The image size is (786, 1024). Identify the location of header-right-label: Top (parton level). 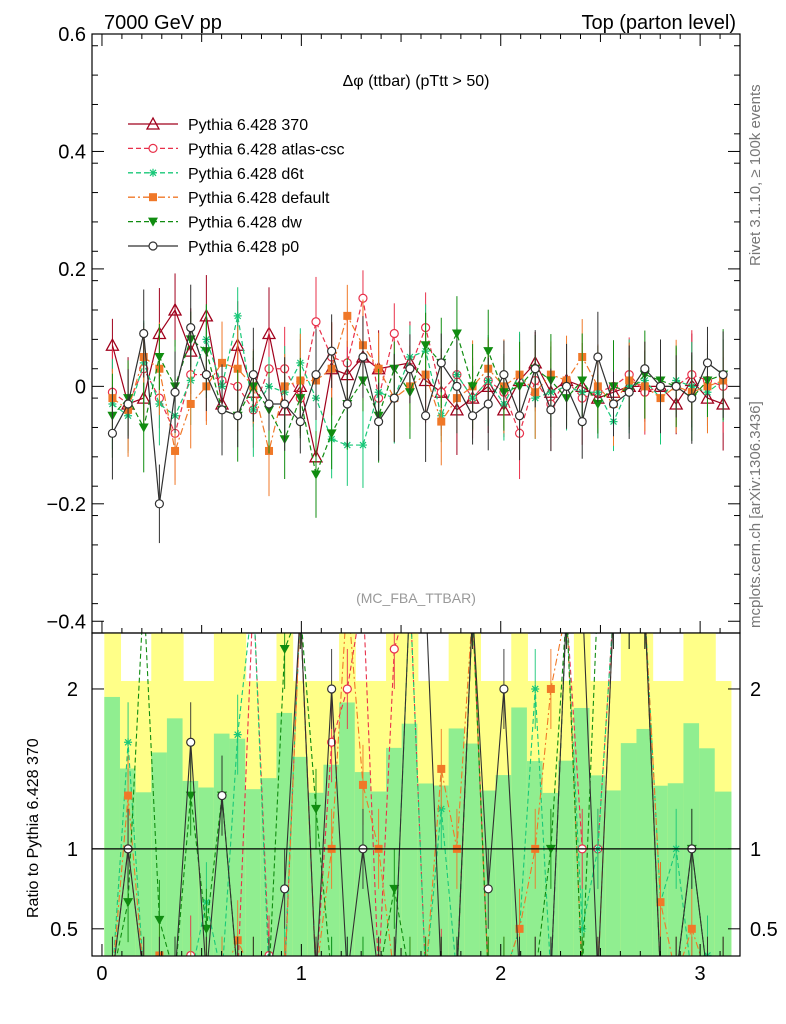
(658, 23).